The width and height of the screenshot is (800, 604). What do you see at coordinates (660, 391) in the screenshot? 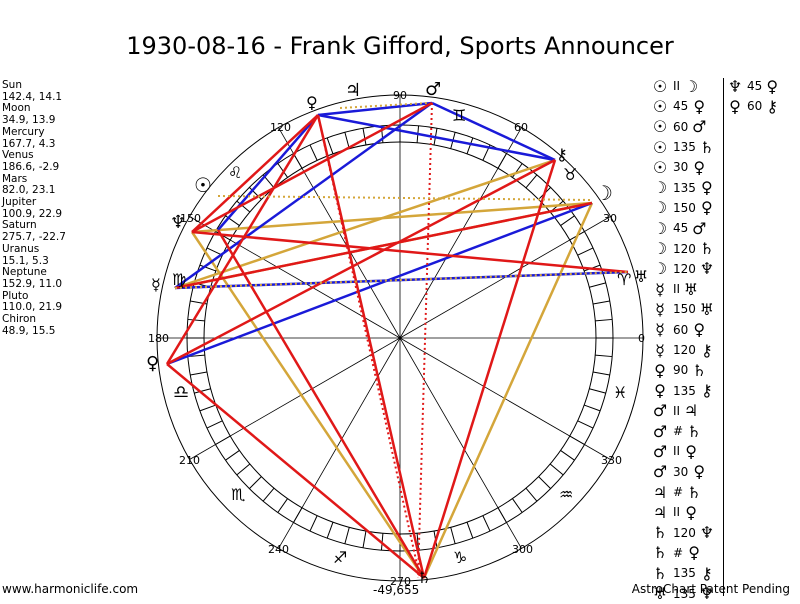
I see `aspect-p1: ♀` at bounding box center [660, 391].